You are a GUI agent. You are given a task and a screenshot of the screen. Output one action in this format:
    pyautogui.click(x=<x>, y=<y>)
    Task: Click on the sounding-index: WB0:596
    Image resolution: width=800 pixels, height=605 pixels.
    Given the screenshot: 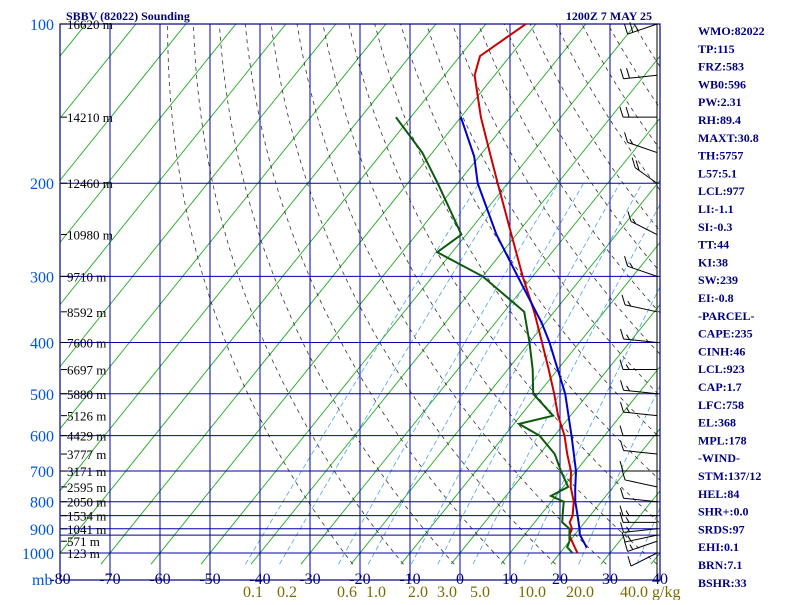 What is the action you would take?
    pyautogui.click(x=722, y=84)
    